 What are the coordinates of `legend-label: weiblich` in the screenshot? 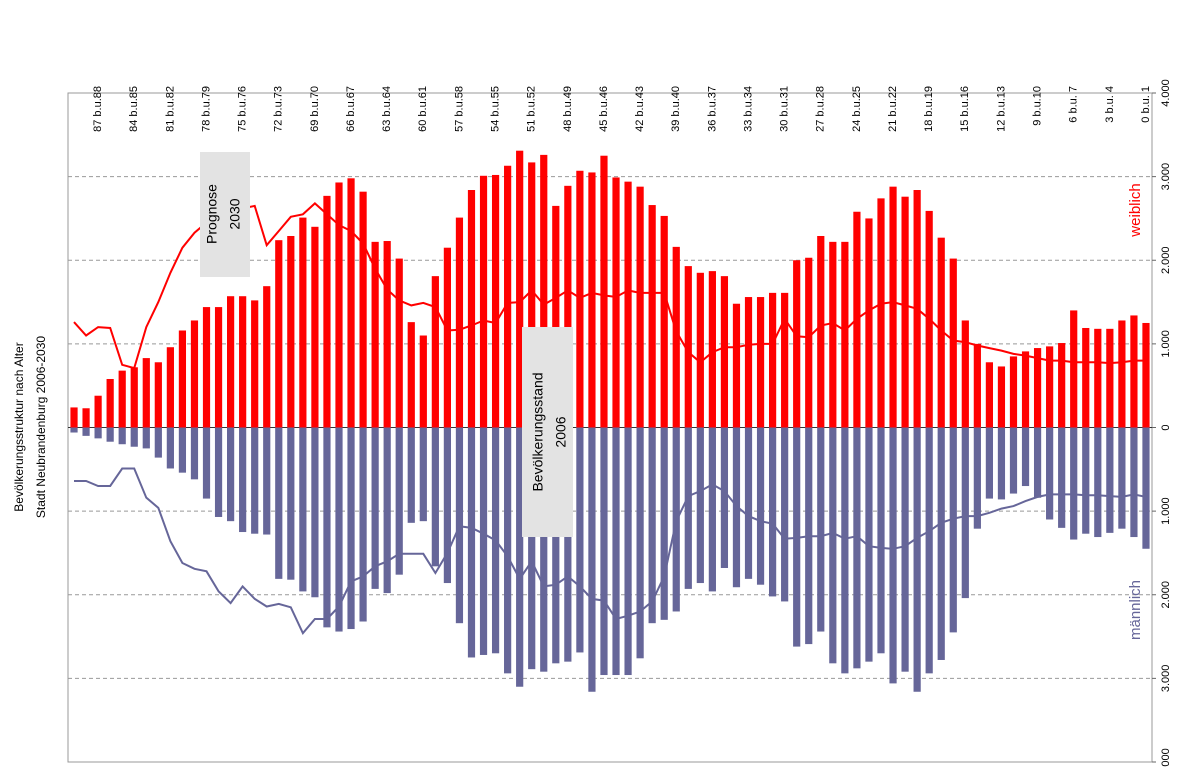 It's located at (1135, 210).